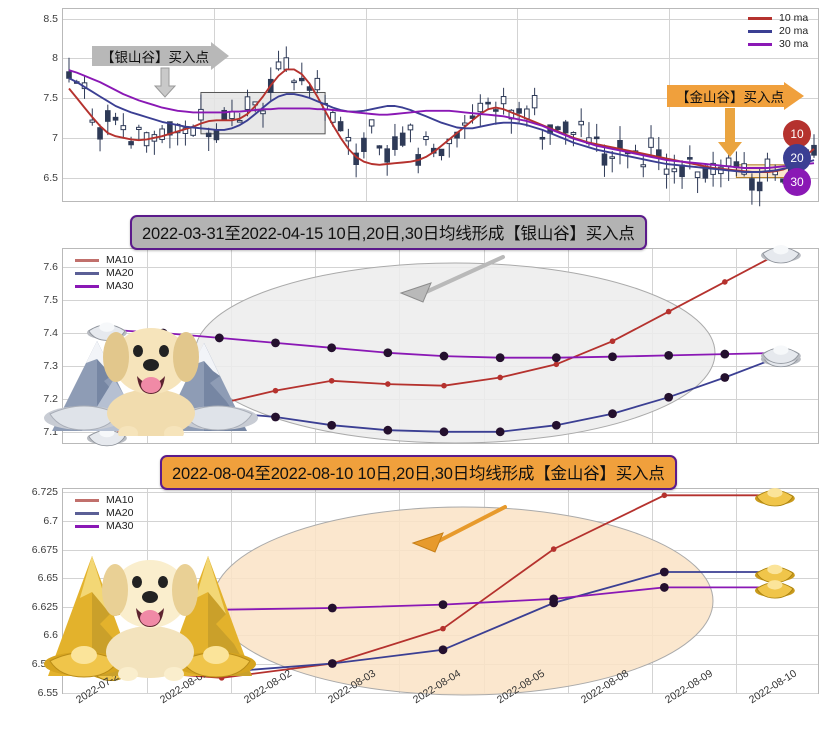  What do you see at coordinates (441, 119) in the screenshot?
I see `ma-line-30ma` at bounding box center [441, 119].